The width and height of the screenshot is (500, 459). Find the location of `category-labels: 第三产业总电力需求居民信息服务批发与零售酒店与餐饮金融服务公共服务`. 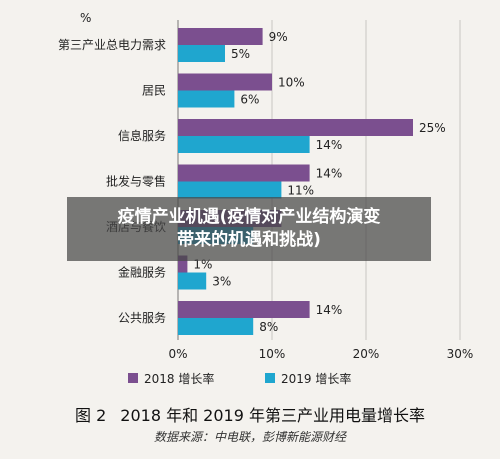

category-labels: 第三产业总电力需求居民信息服务批发与零售酒店与餐饮金融服务公共服务 is located at coordinates (112, 181).